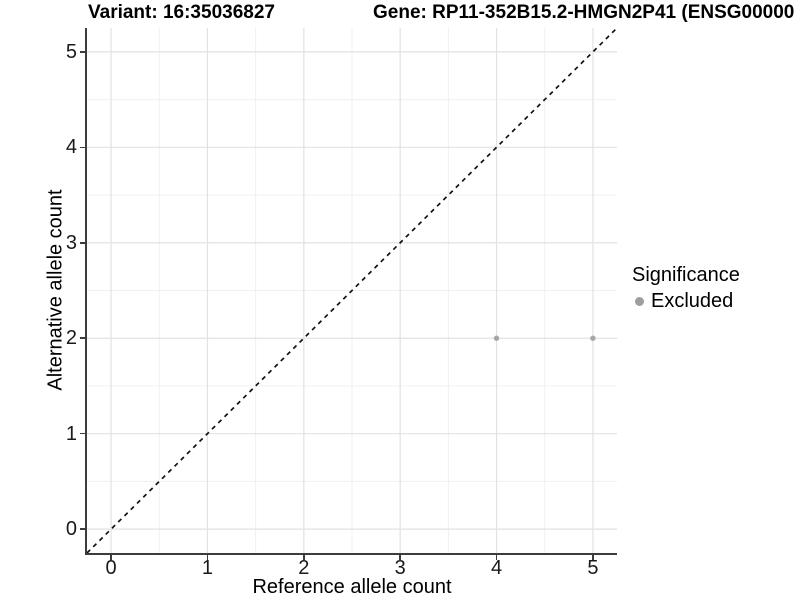 The height and width of the screenshot is (600, 800). What do you see at coordinates (304, 568) in the screenshot?
I see `x-tick-label: 2` at bounding box center [304, 568].